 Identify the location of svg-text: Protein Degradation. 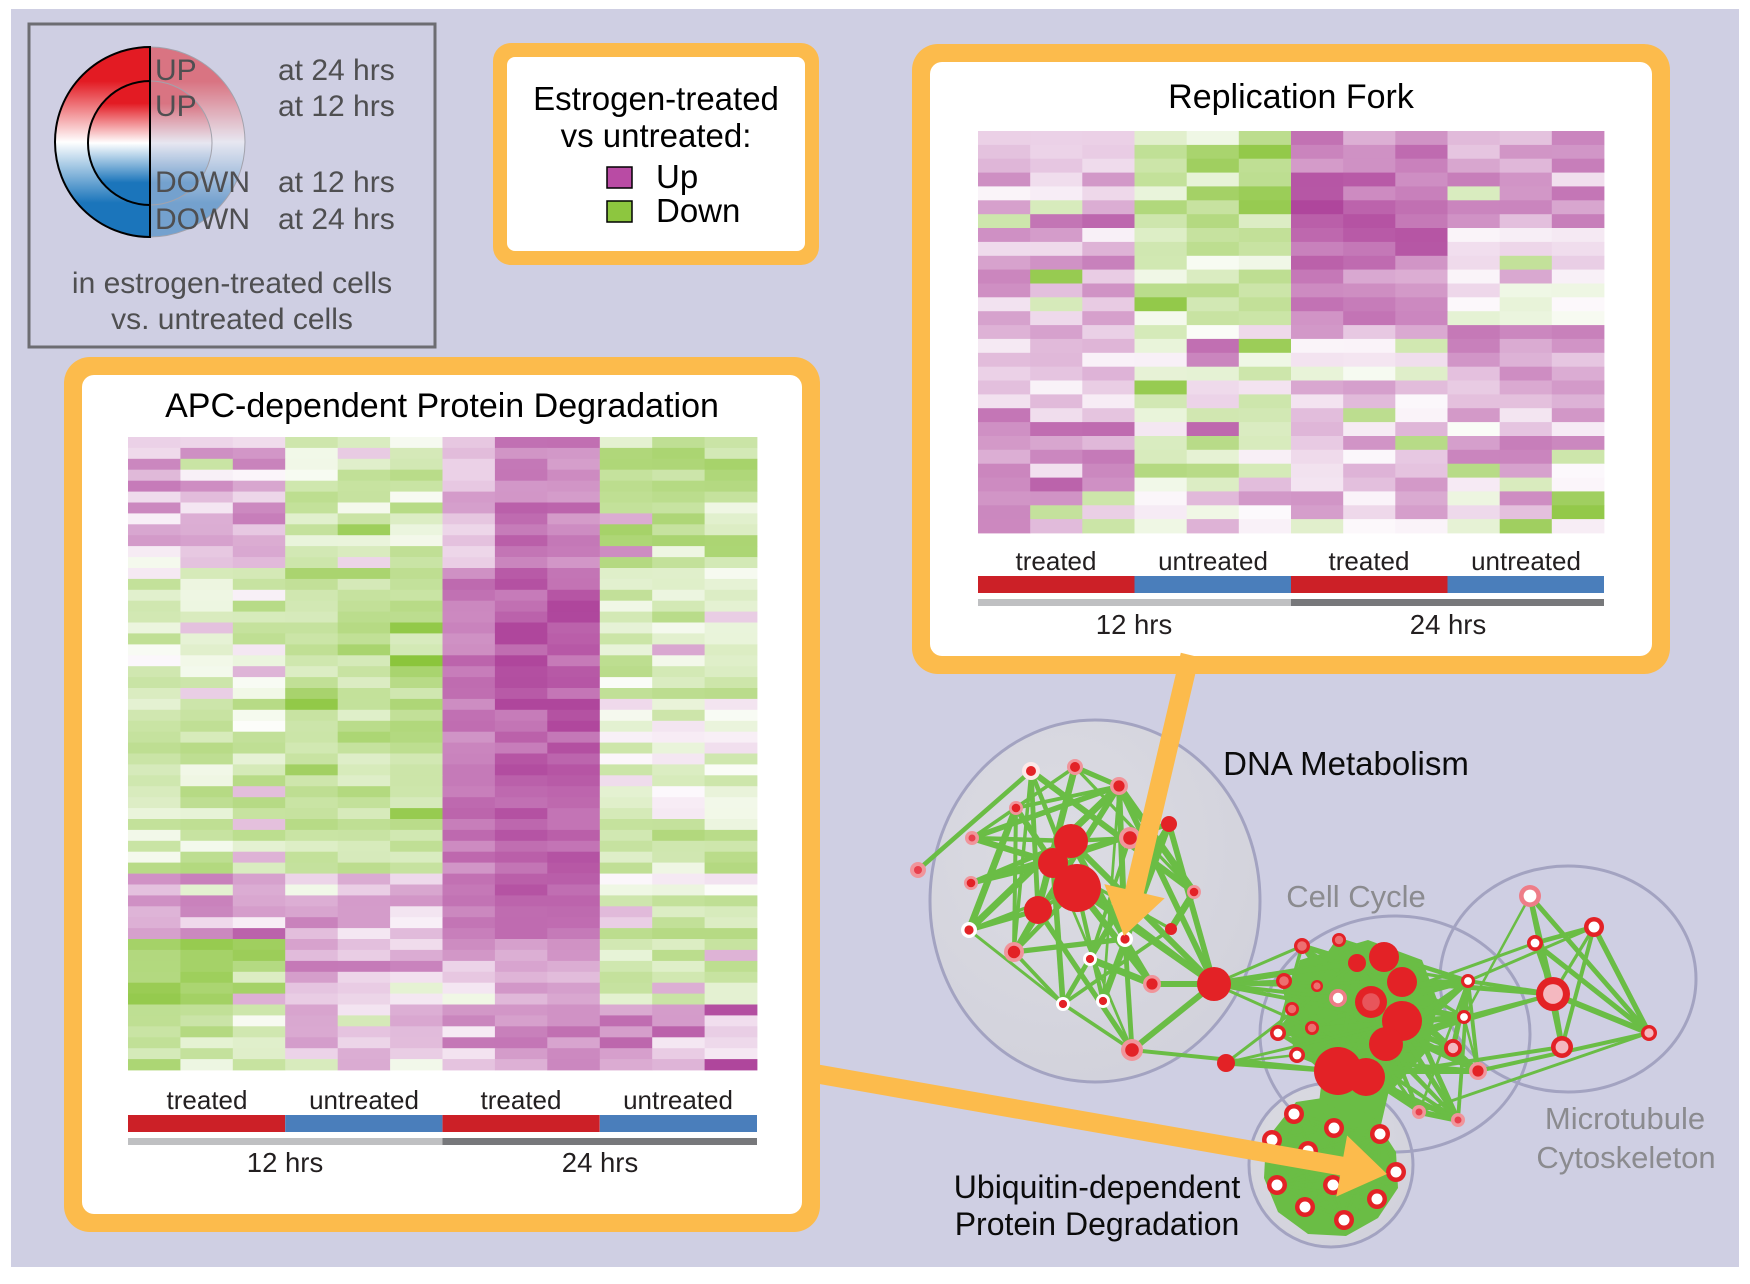
(1097, 1224).